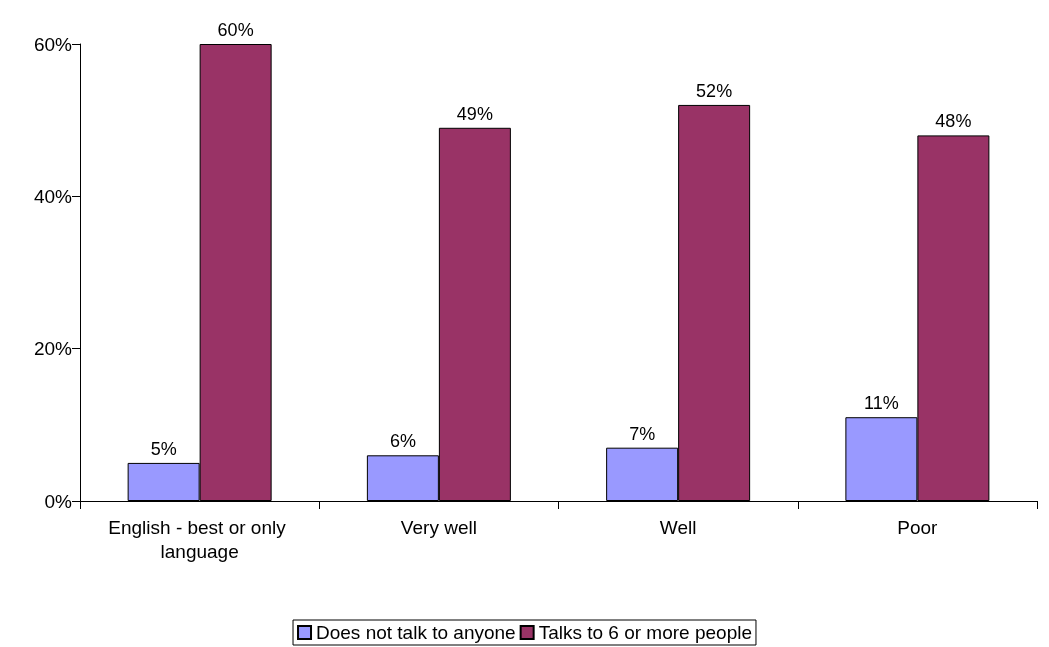  Describe the element at coordinates (402, 441) in the screenshot. I see `data-label: 6%` at that location.